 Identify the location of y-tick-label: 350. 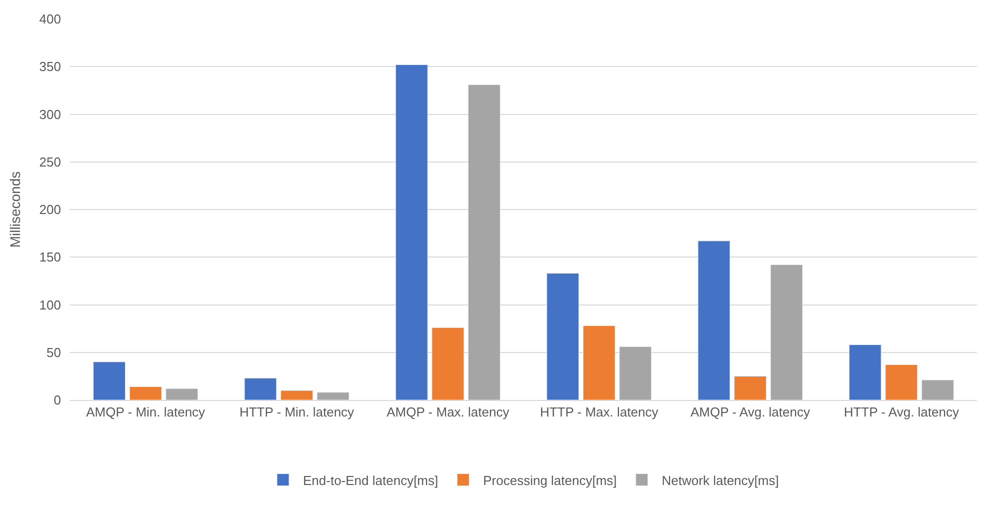
(50, 66).